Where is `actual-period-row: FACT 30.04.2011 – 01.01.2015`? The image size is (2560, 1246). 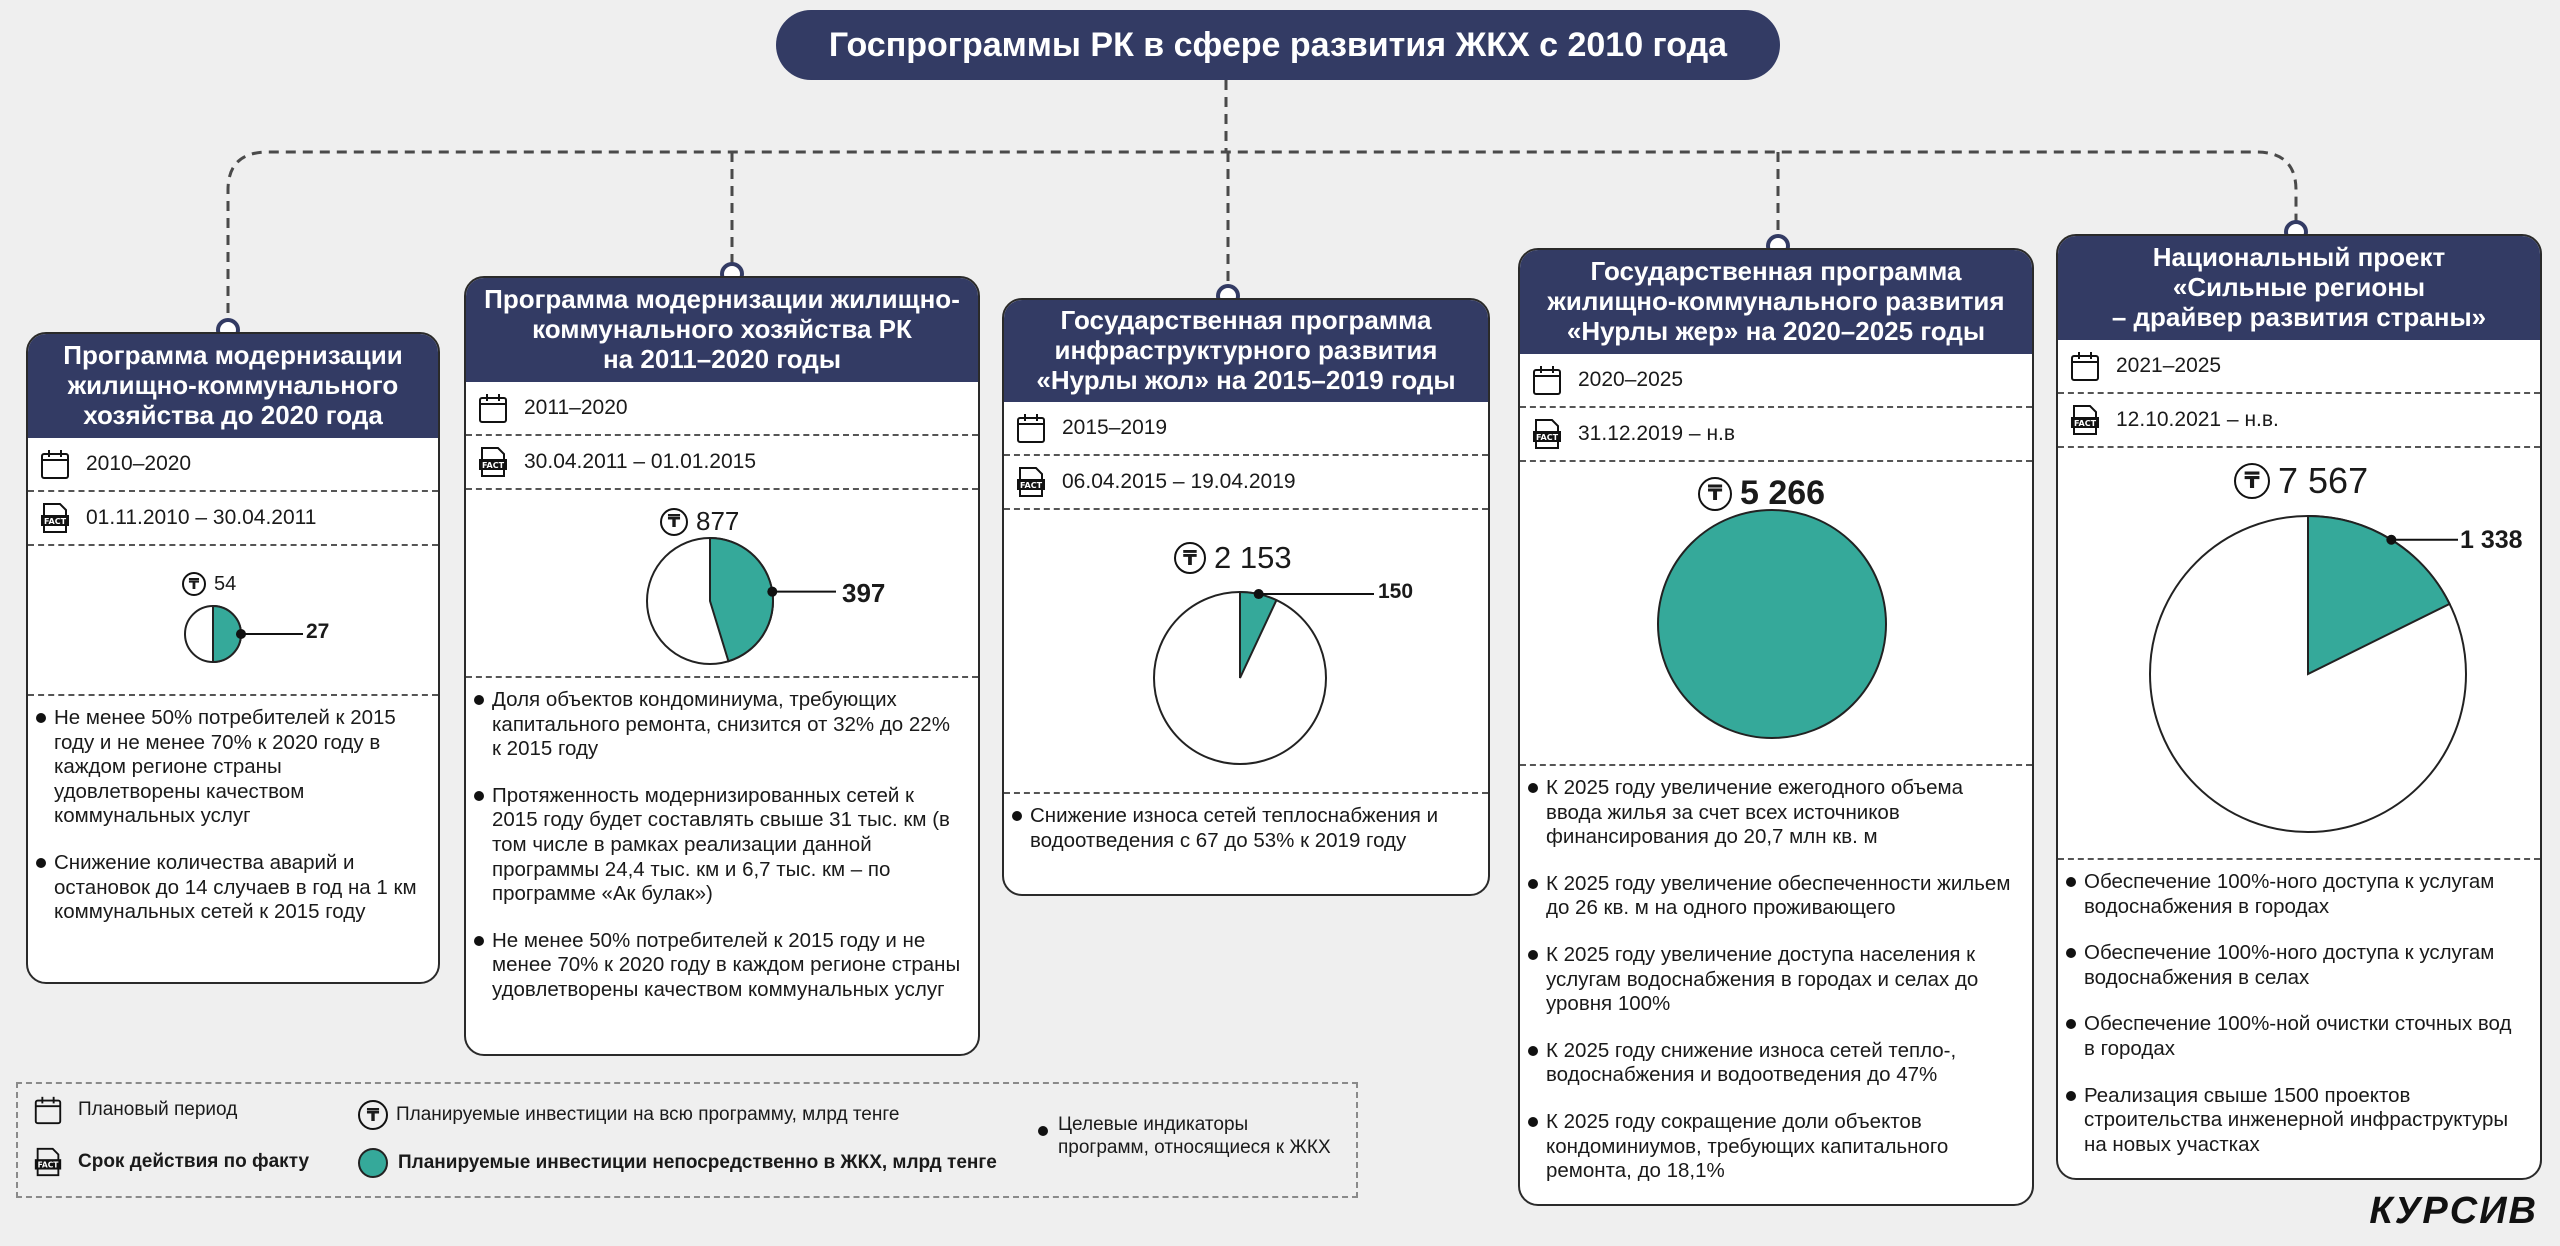
actual-period-row: FACT 30.04.2011 – 01.01.2015 is located at coordinates (722, 463).